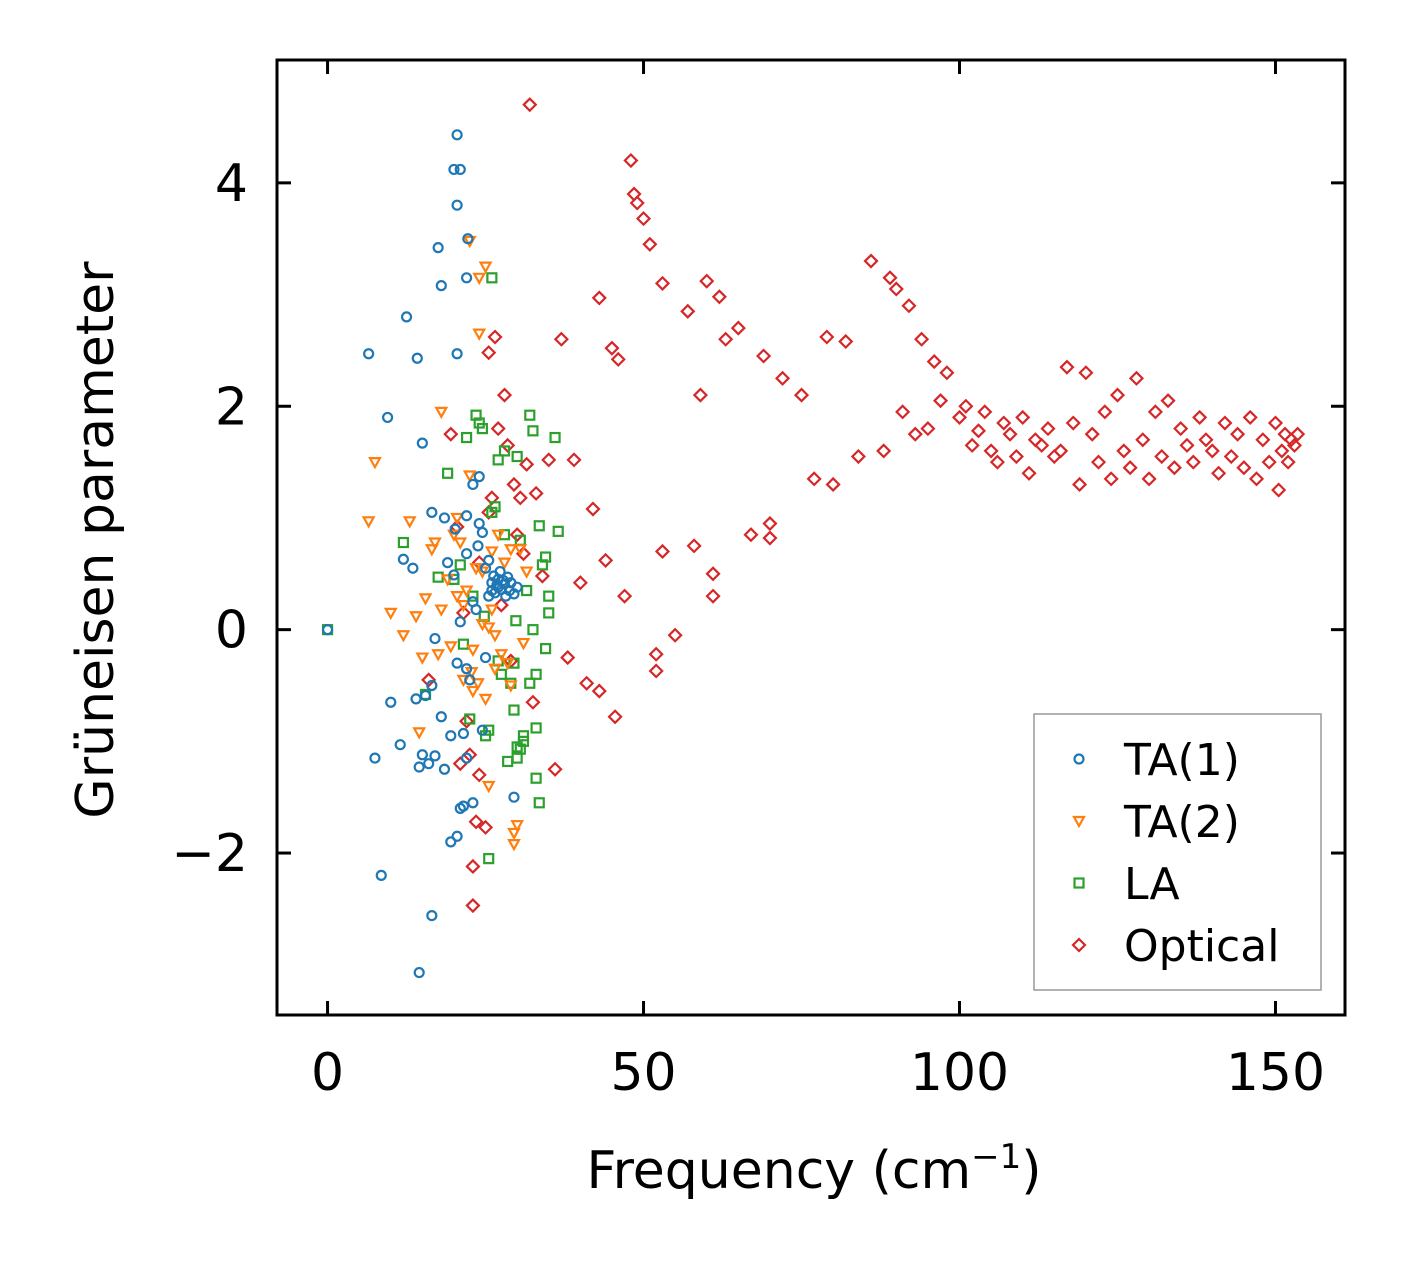  I want to click on legend-markers, so click(1079, 853).